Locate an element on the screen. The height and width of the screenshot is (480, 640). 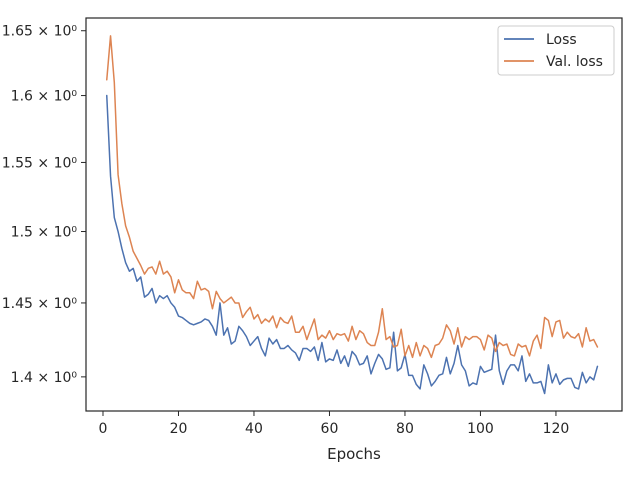
y-tick-label: 1.4 × 10⁰ is located at coordinates (44, 378).